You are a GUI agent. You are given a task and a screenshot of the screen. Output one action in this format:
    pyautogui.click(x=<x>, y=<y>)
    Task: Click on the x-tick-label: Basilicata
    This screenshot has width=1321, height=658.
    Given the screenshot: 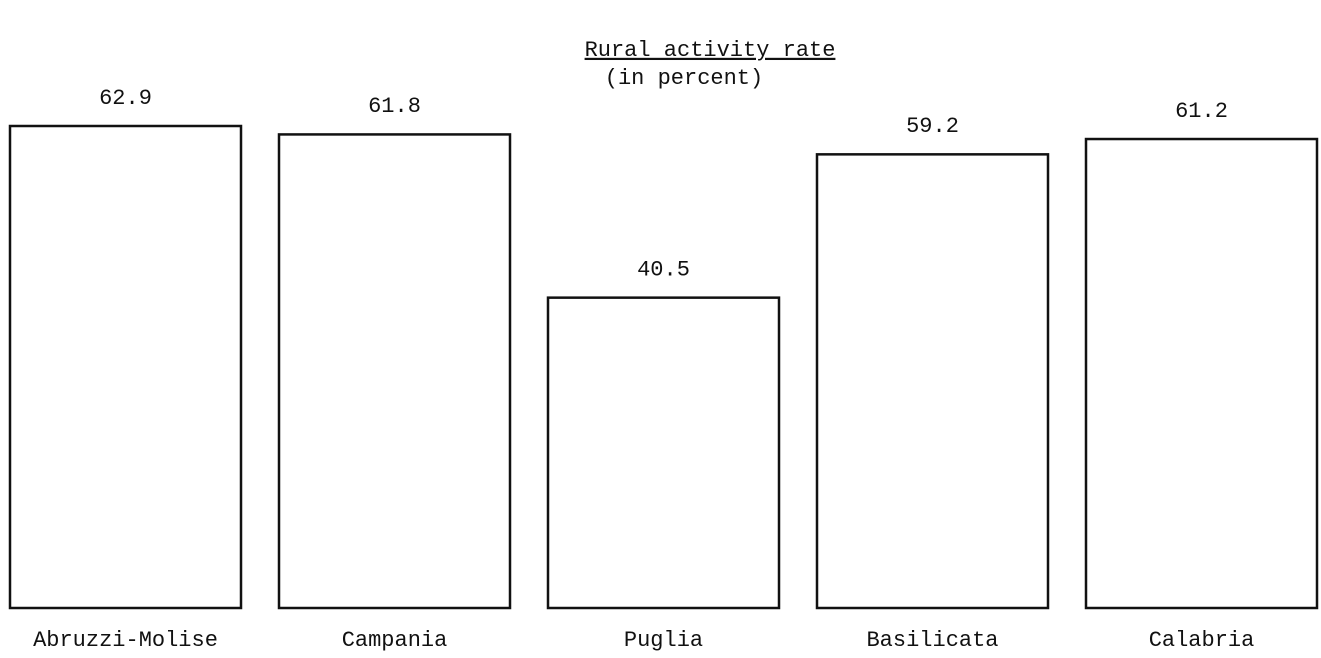 What is the action you would take?
    pyautogui.click(x=932, y=640)
    